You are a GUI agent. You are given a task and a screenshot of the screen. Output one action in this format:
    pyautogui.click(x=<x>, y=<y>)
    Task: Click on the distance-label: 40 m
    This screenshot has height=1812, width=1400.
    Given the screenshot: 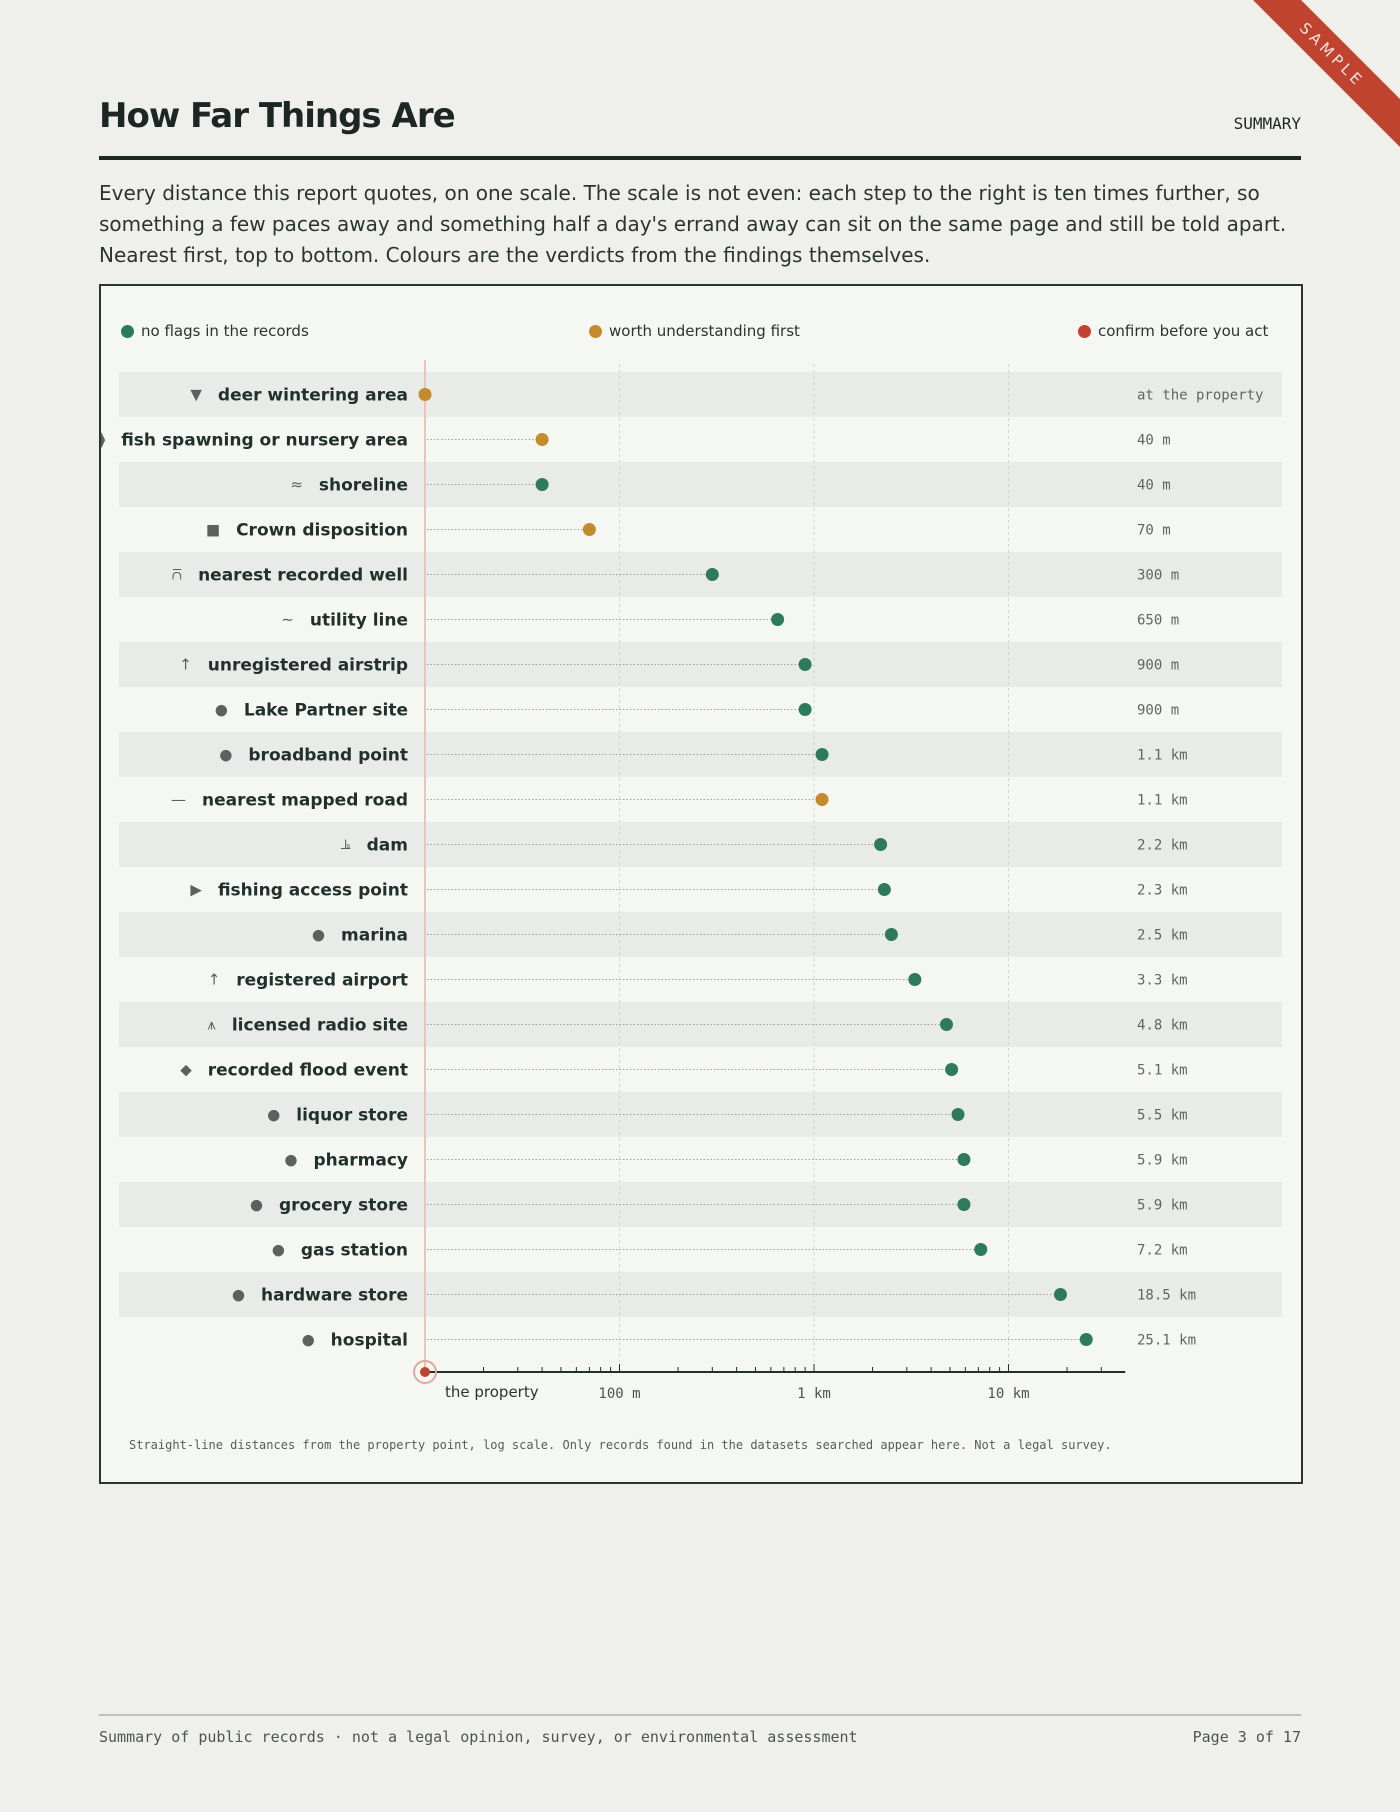 What is the action you would take?
    pyautogui.click(x=1154, y=486)
    